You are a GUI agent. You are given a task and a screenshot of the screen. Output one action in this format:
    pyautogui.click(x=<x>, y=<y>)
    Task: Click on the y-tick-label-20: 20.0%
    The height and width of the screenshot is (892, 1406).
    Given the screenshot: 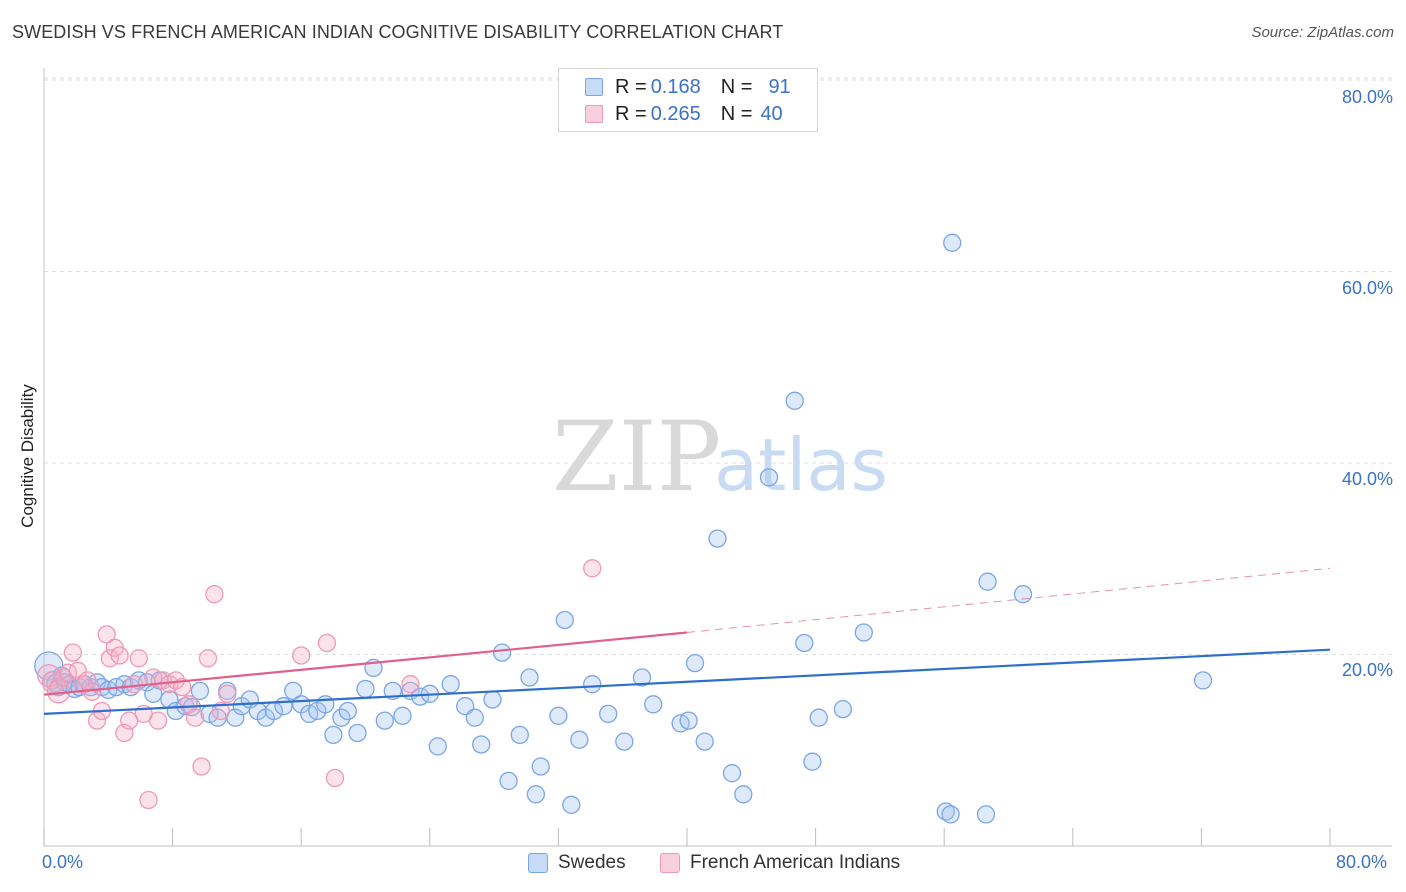 What is the action you would take?
    pyautogui.click(x=1367, y=670)
    